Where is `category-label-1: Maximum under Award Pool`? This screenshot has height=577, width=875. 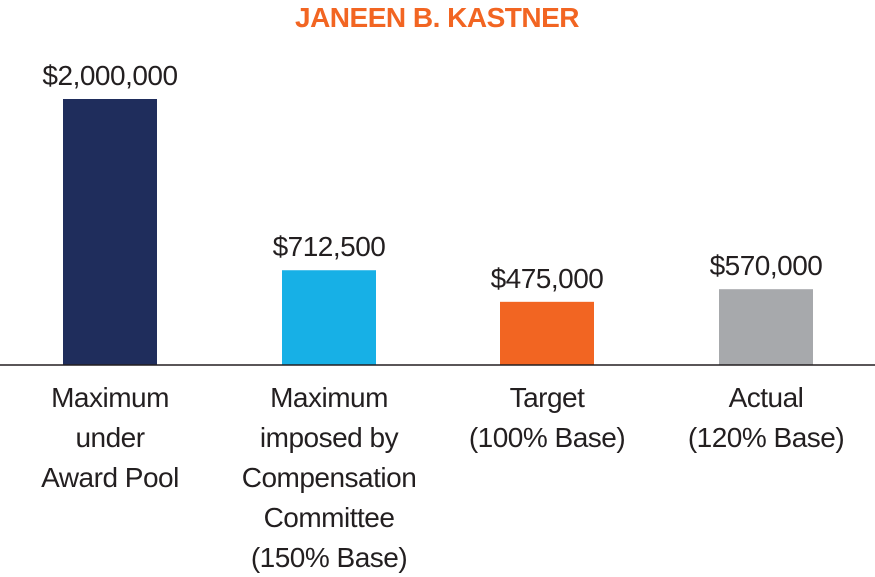
category-label-1: Maximum under Award Pool is located at coordinates (110, 437).